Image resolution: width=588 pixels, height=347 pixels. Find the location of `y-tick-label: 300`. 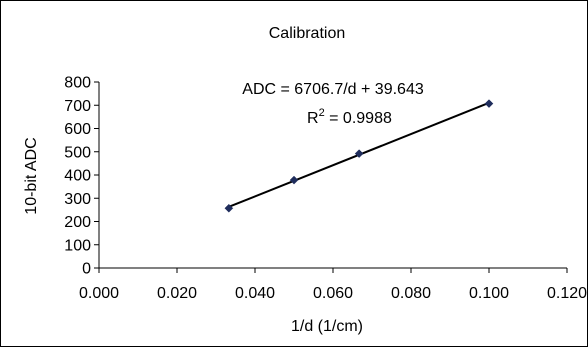

y-tick-label: 300 is located at coordinates (77, 199).